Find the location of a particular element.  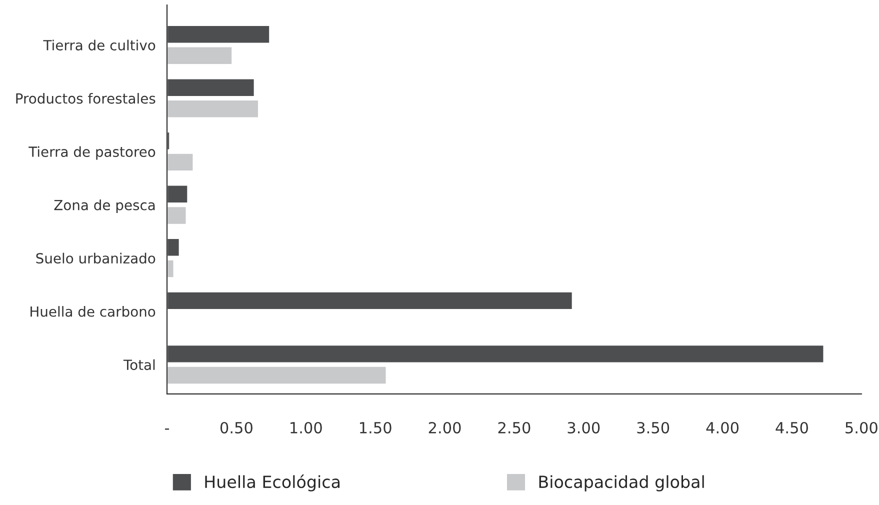

y-tick-label: Zona de pesca is located at coordinates (104, 206).